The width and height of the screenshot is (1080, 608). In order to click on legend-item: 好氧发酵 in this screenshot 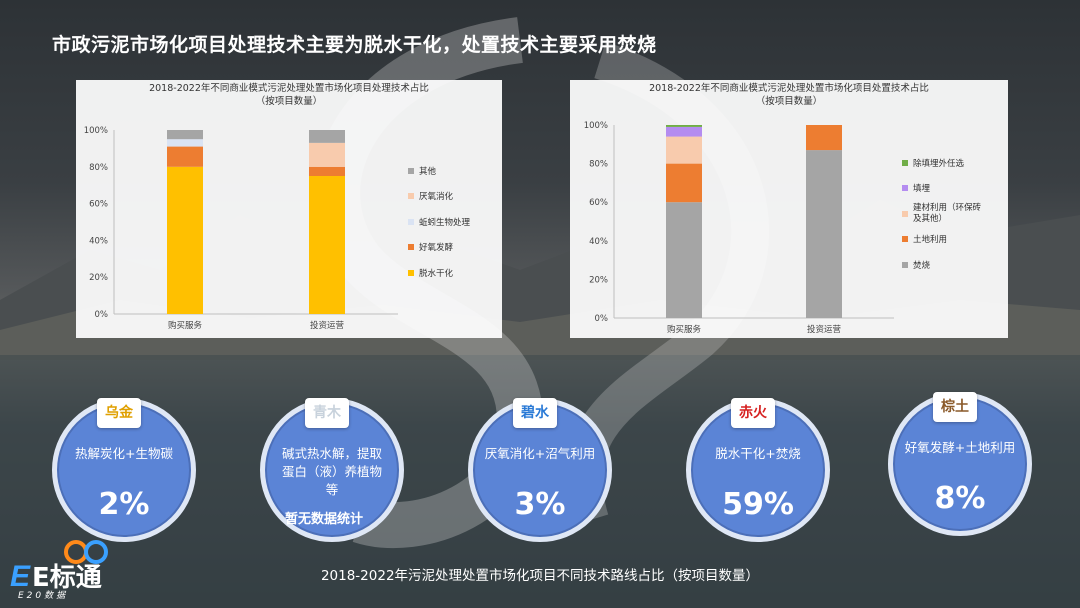, I will do `click(439, 248)`.